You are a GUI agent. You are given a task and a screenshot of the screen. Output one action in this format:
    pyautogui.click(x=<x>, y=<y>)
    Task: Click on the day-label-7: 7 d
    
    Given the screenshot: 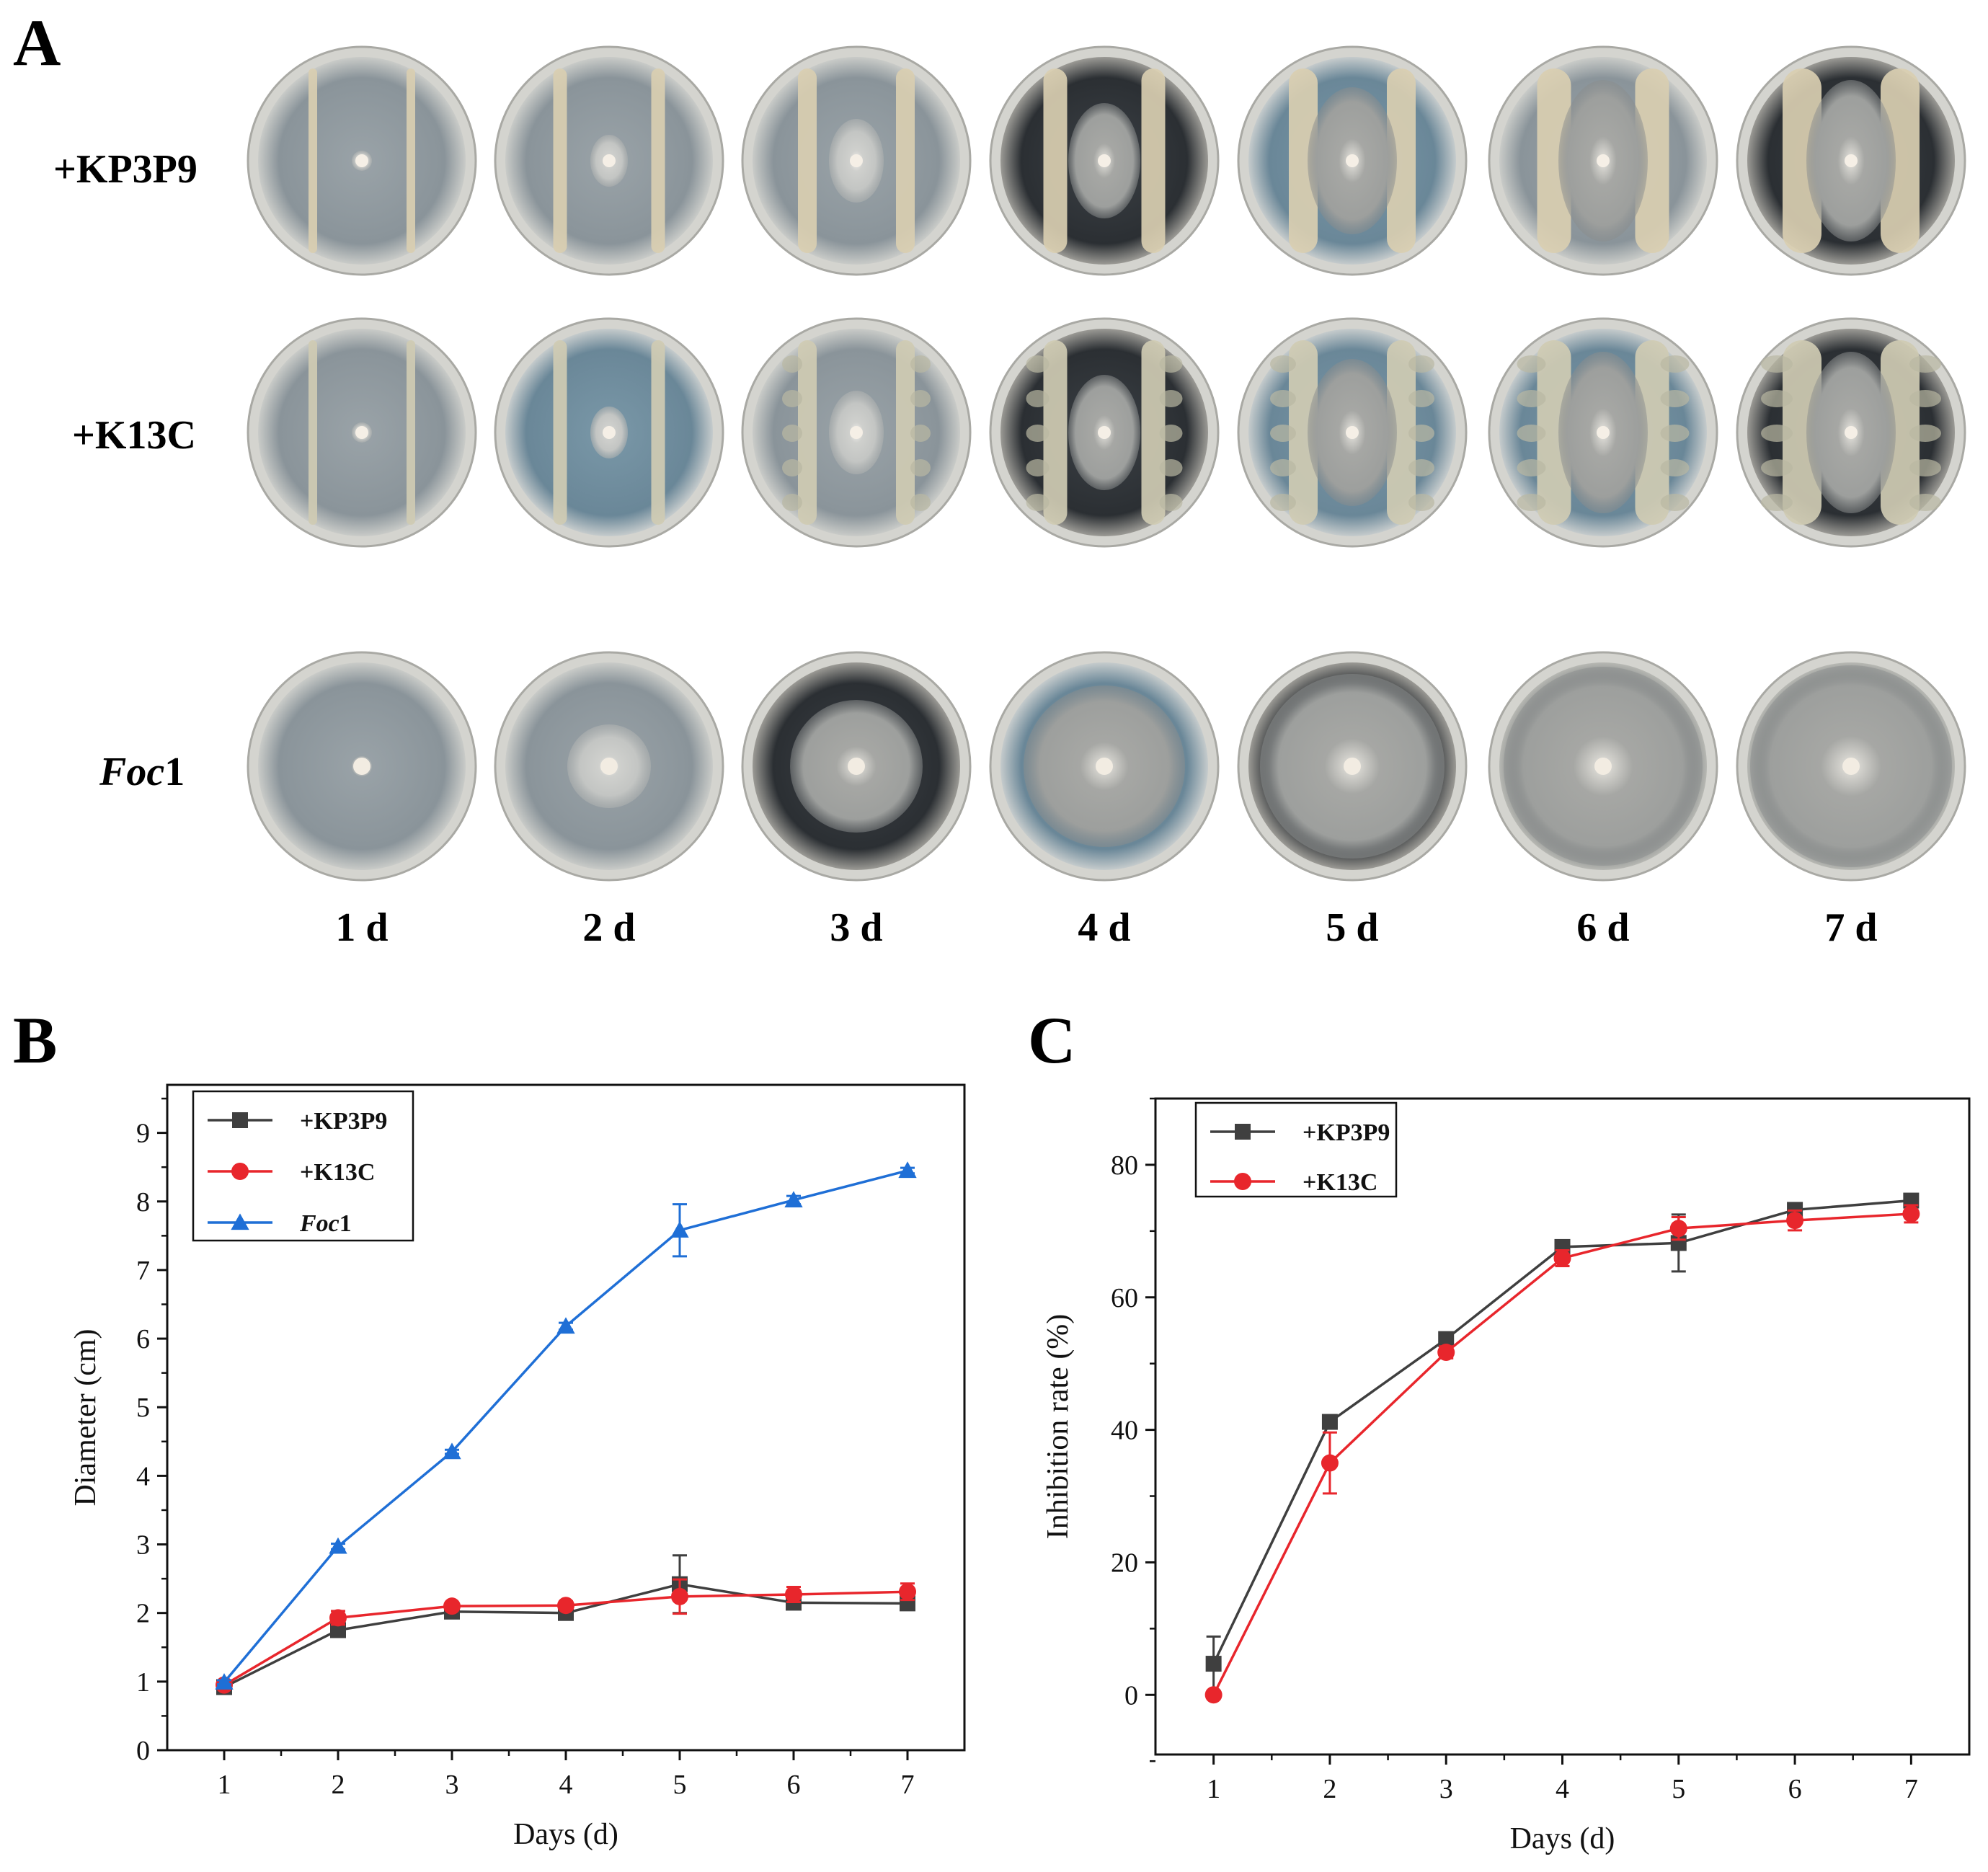 What is the action you would take?
    pyautogui.click(x=1850, y=927)
    